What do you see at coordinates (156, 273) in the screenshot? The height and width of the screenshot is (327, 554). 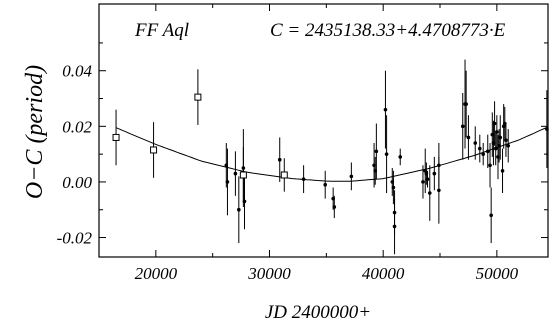 I see `x-tick-label: 20000` at bounding box center [156, 273].